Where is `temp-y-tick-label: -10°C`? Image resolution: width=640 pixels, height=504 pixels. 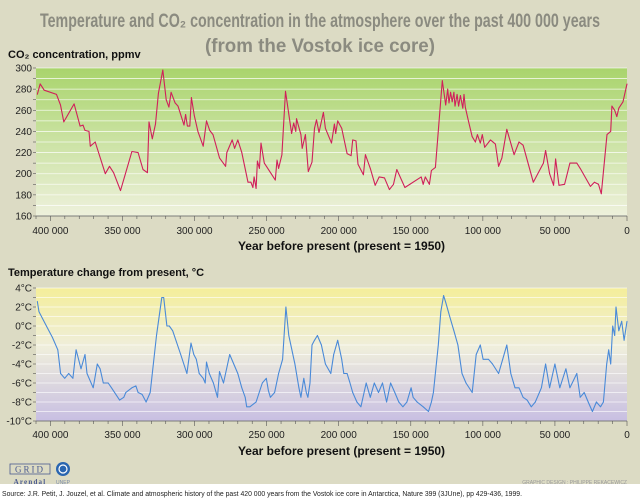 temp-y-tick-label: -10°C is located at coordinates (19, 422).